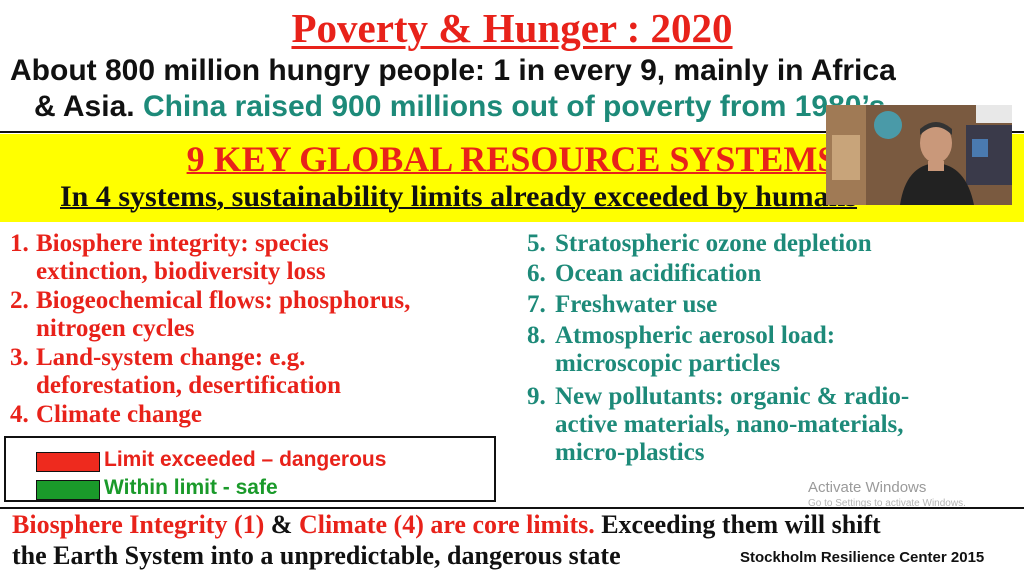 Image resolution: width=1024 pixels, height=579 pixels. What do you see at coordinates (512, 159) in the screenshot?
I see `systems-heading: 9 KEY GLOBAL RESOURCE SYSTEMS` at bounding box center [512, 159].